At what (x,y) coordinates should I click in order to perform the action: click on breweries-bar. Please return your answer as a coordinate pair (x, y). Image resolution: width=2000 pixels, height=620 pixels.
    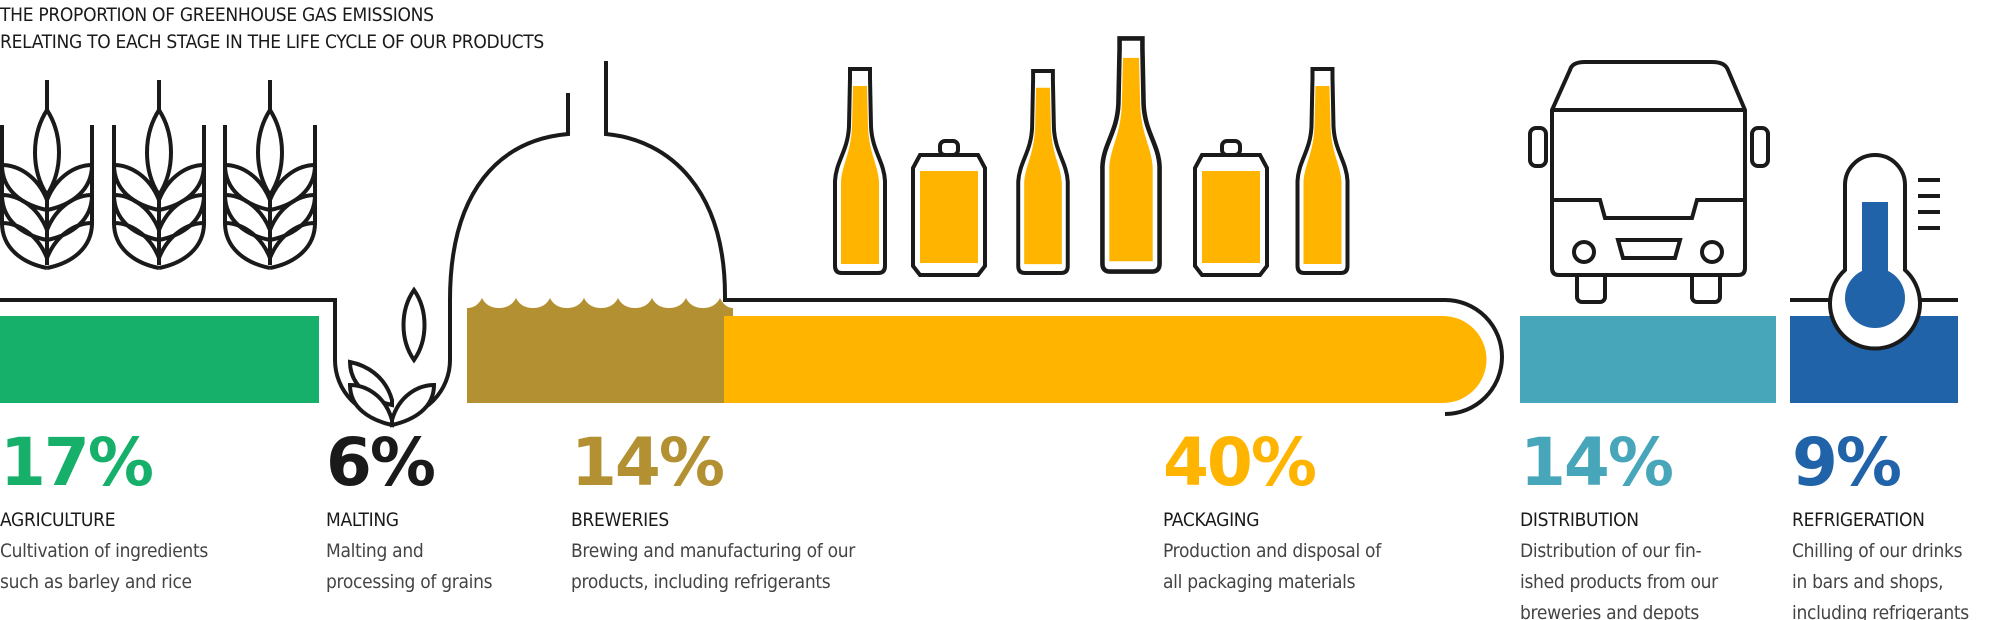
    Looking at the image, I should click on (600, 350).